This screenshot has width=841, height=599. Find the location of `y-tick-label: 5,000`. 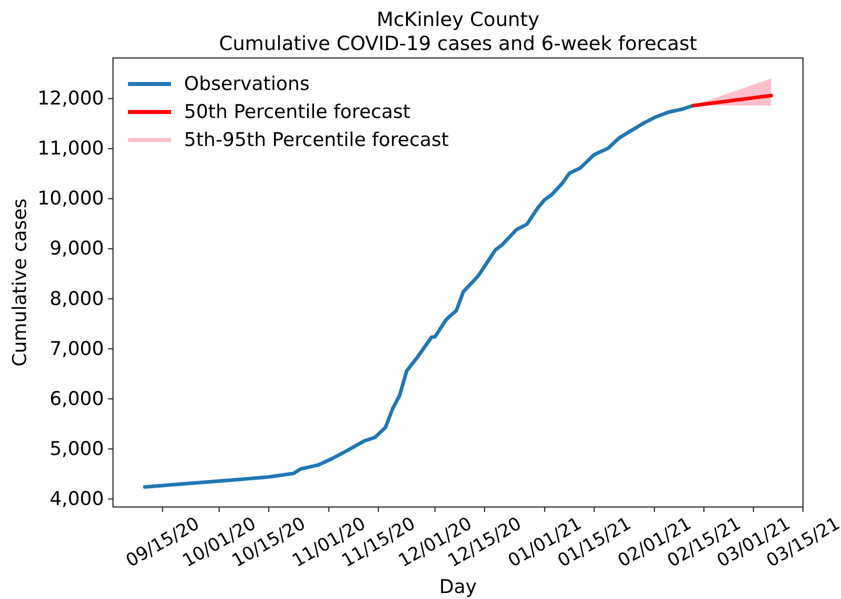

y-tick-label: 5,000 is located at coordinates (77, 449).